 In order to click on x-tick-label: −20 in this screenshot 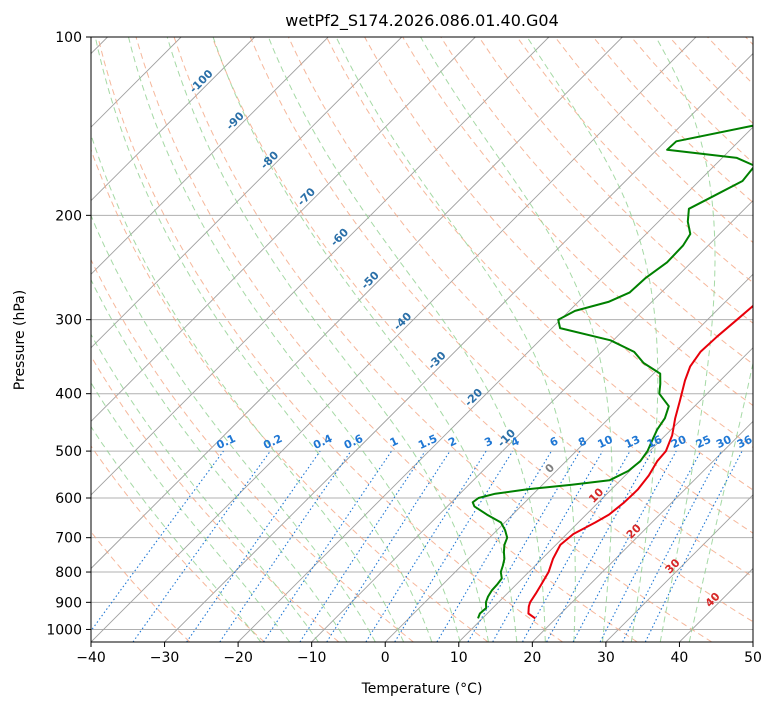, I will do `click(238, 658)`.